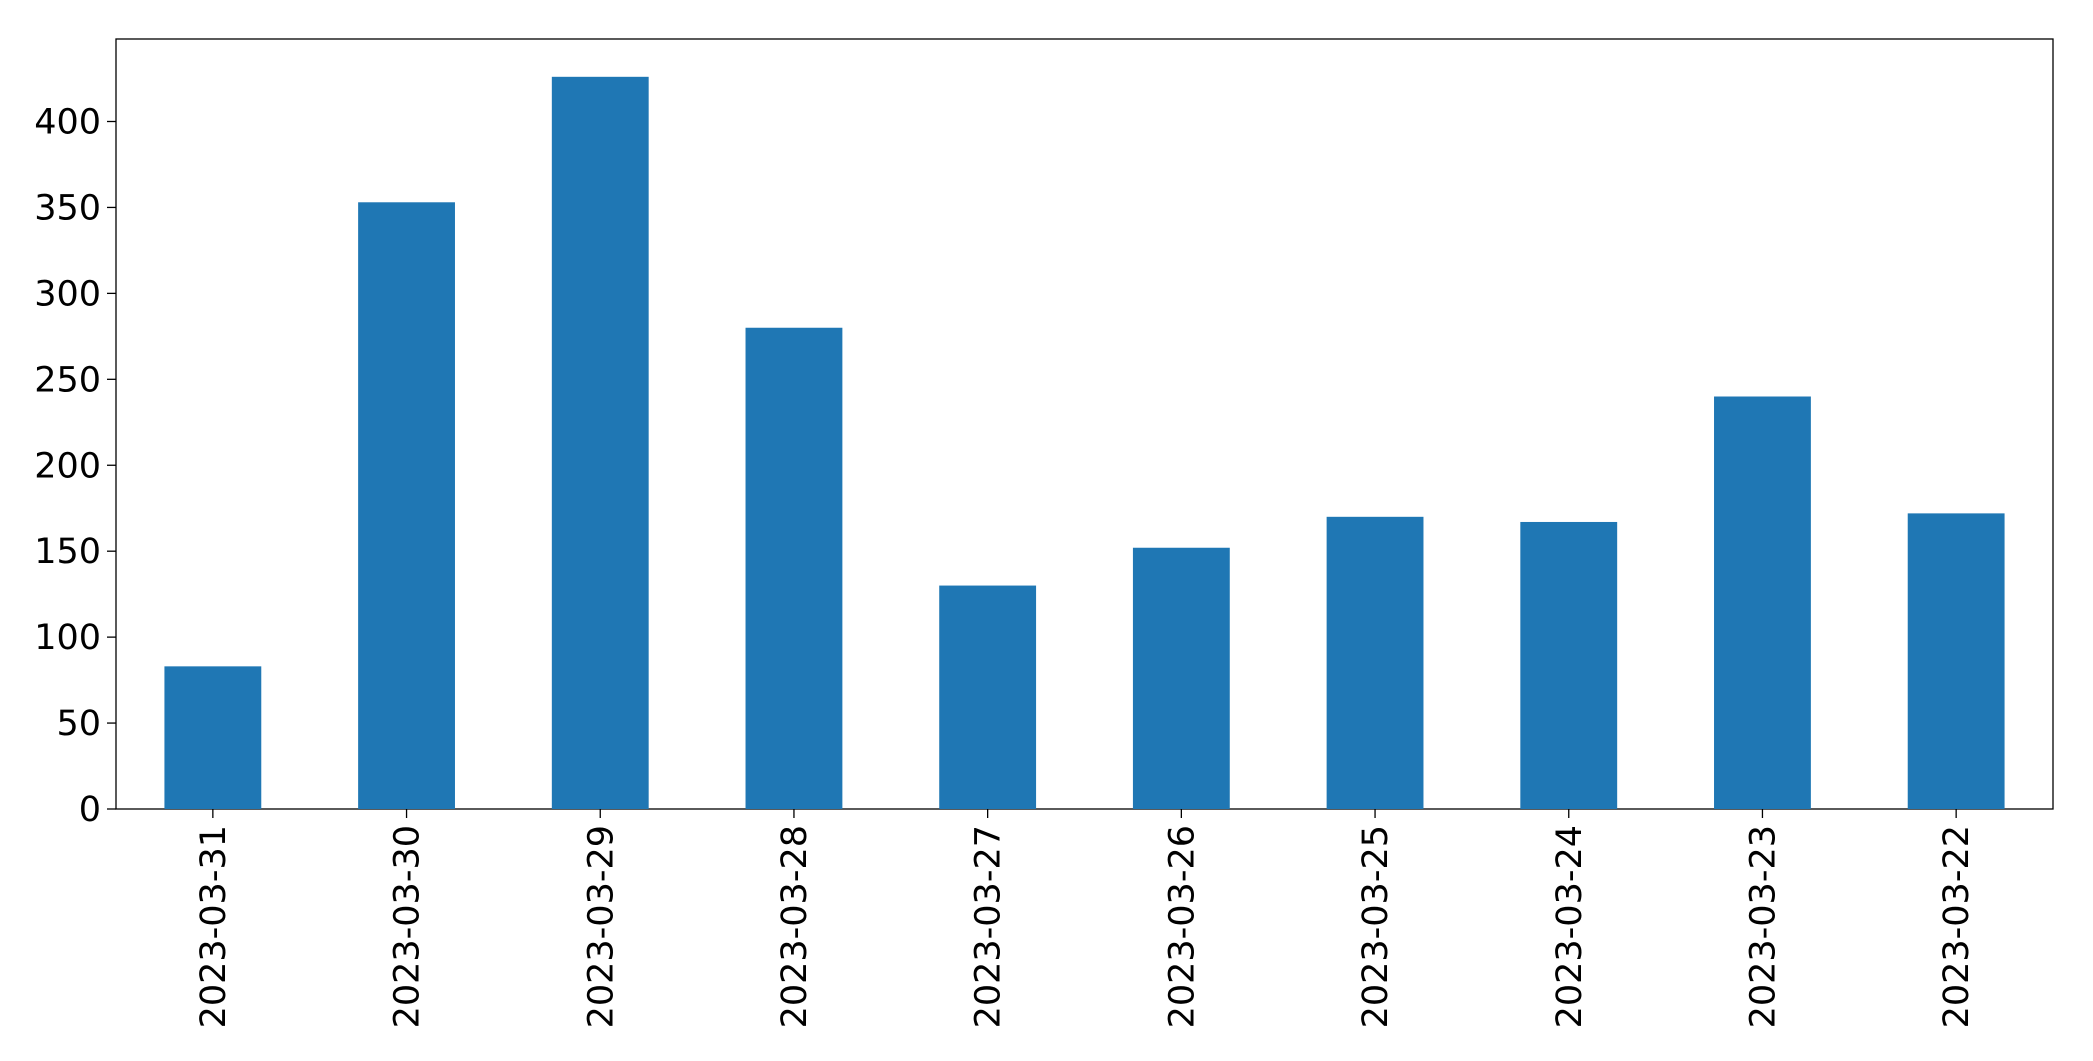 The image size is (2093, 1061). Describe the element at coordinates (1763, 926) in the screenshot. I see `x-tick-label: 2023-03-23` at that location.